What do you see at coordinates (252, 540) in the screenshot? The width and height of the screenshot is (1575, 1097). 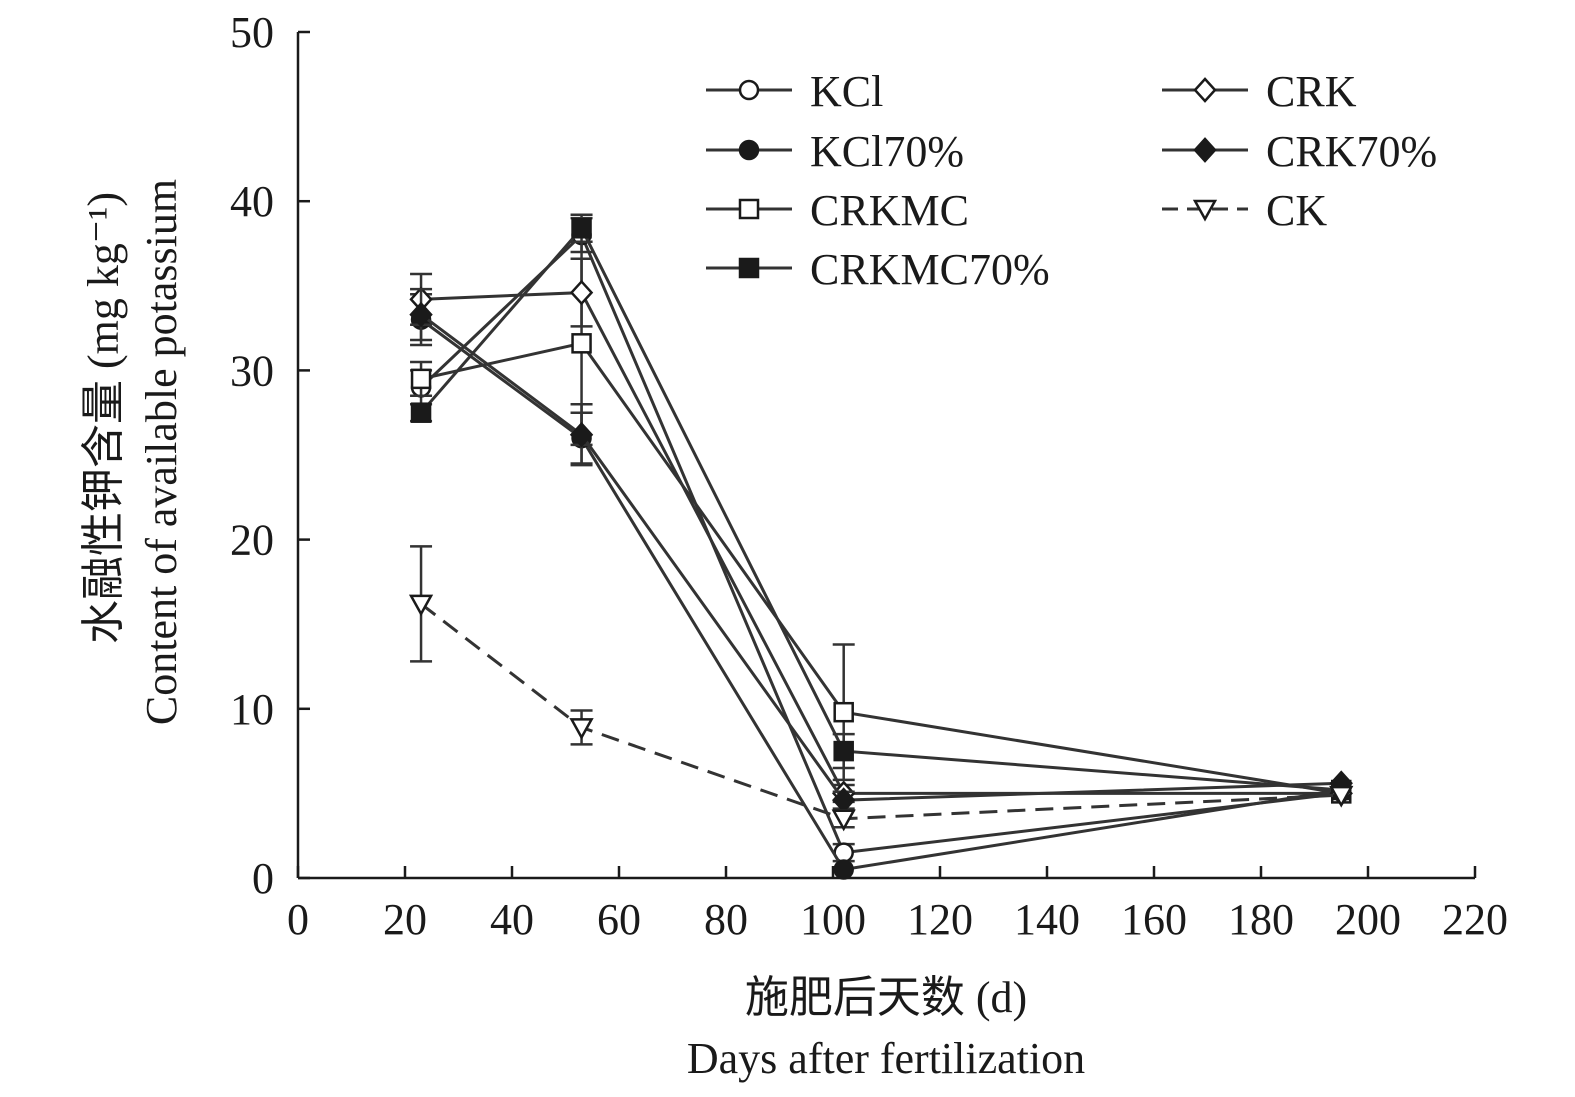 I see `y-tick-label: 20` at bounding box center [252, 540].